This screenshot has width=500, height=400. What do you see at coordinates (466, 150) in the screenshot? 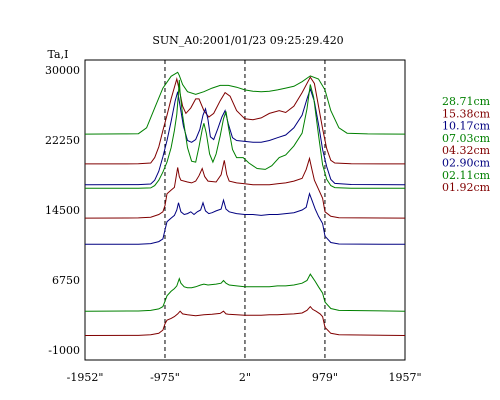
I see `legend-item-4: 04.32cm` at bounding box center [466, 150].